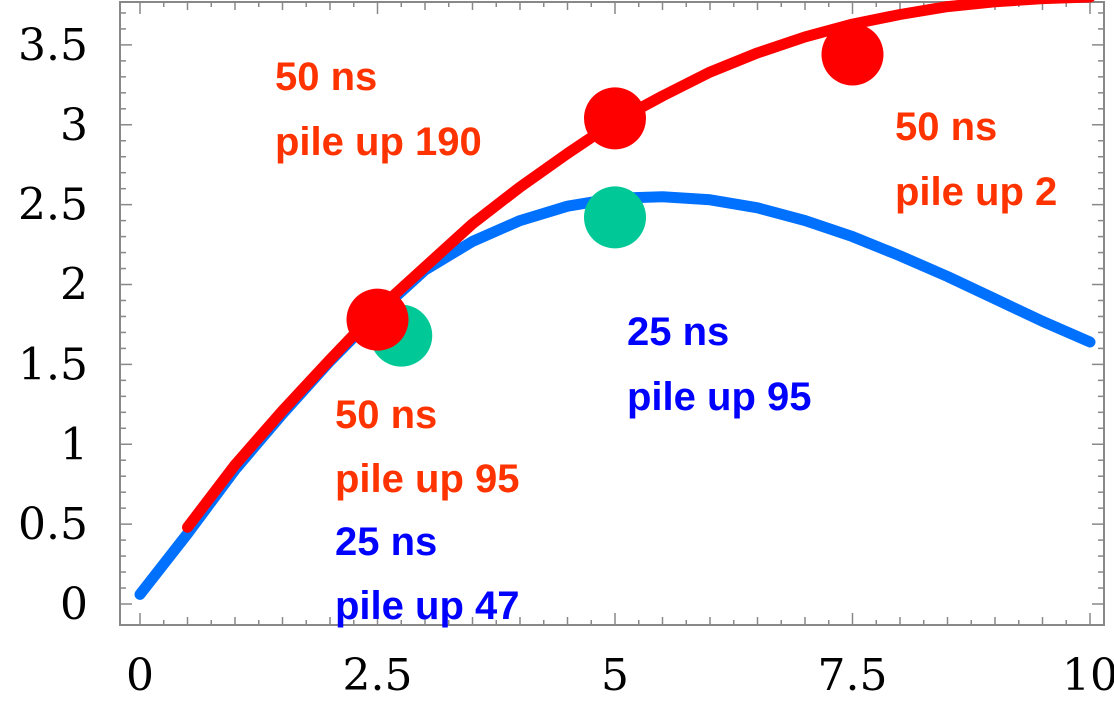 Image resolution: width=1114 pixels, height=701 pixels. What do you see at coordinates (615, 675) in the screenshot?
I see `x-tick-label: 5` at bounding box center [615, 675].